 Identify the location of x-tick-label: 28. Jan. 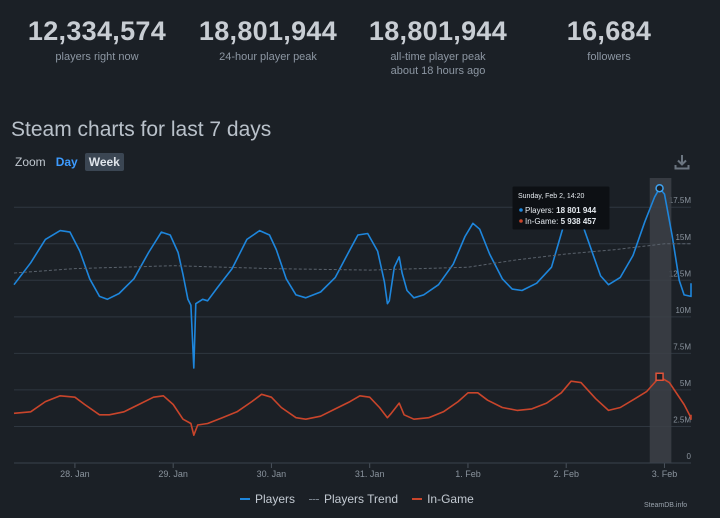
(75, 474).